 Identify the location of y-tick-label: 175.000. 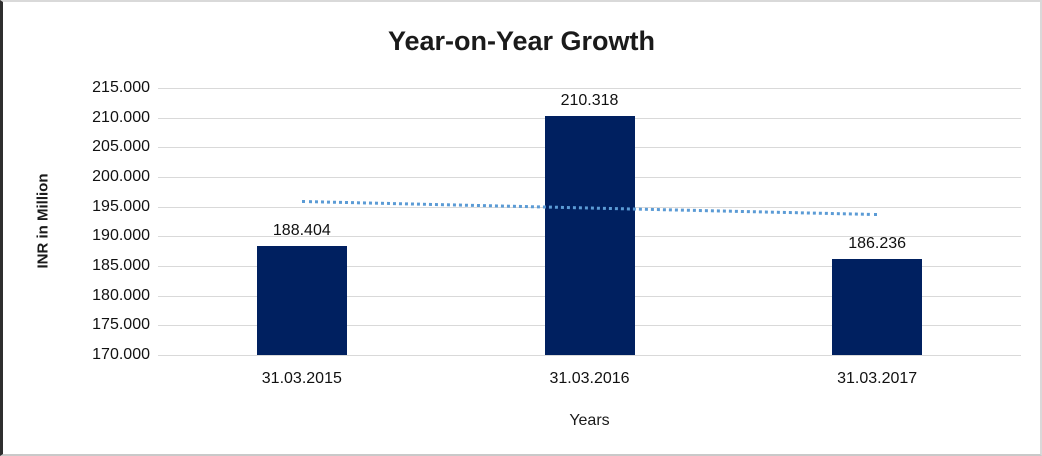
(121, 325).